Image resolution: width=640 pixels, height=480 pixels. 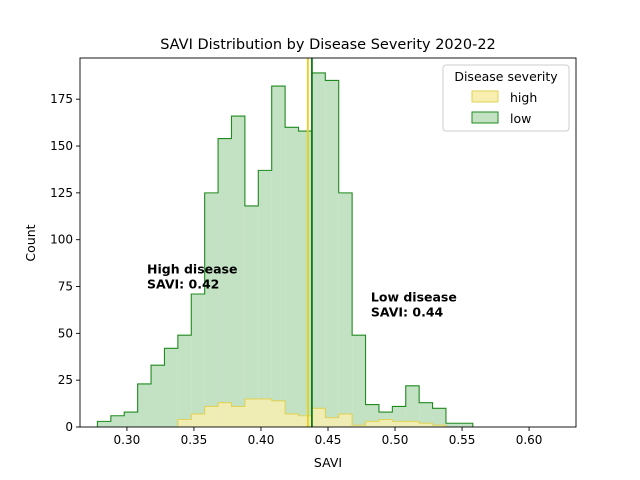 I want to click on legend: Disease severity high low, so click(x=506, y=98).